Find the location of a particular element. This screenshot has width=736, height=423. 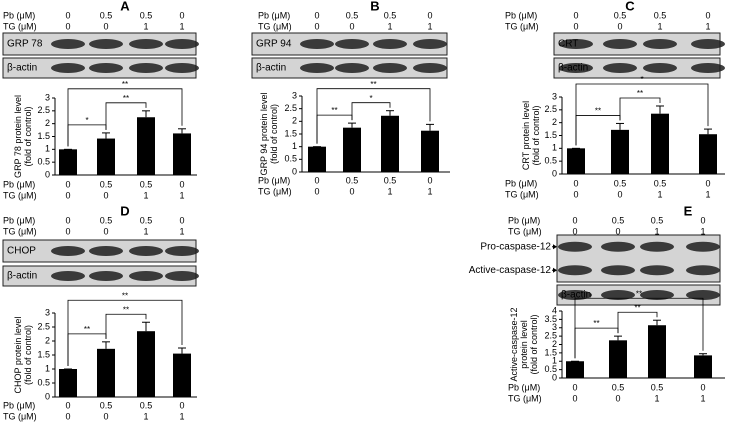

y-tick-label: 4 is located at coordinates (554, 310).